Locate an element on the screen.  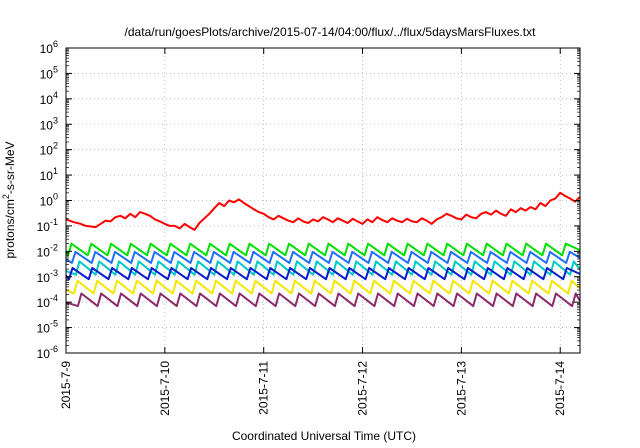
x-tick-label: 2015-7-9 is located at coordinates (66, 385).